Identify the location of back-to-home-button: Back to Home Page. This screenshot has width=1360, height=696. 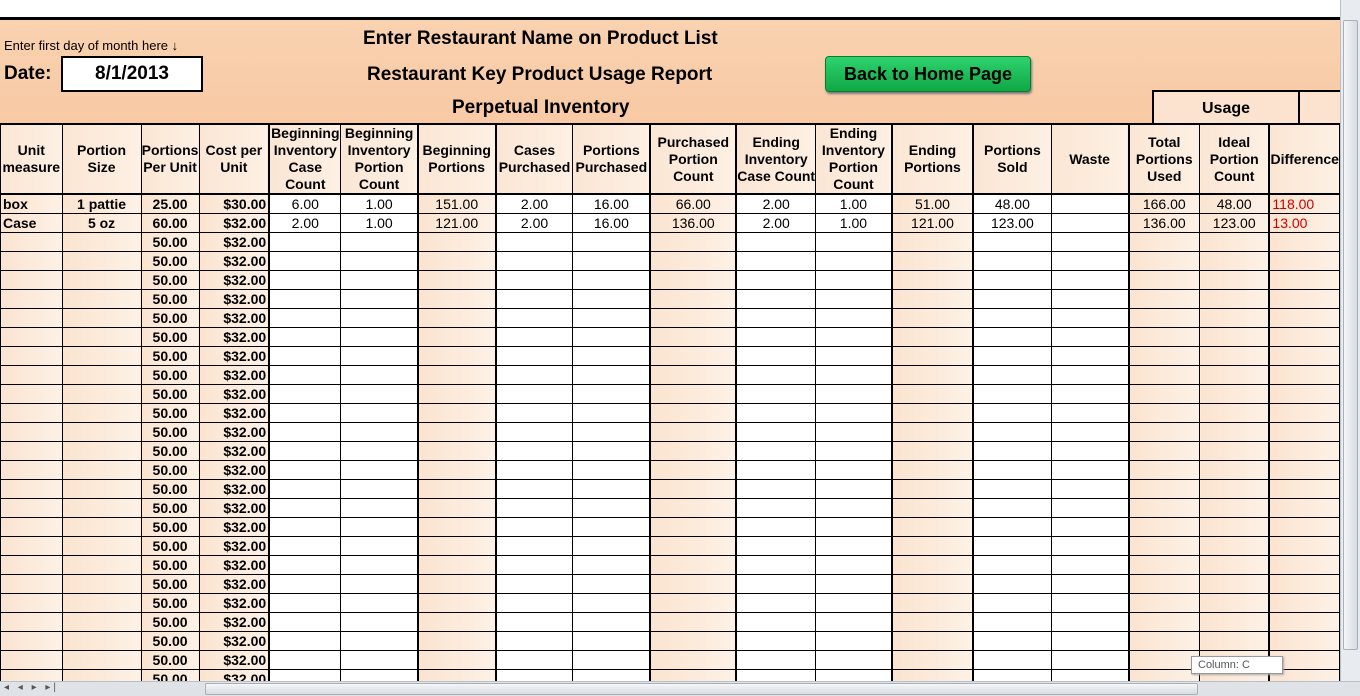
(928, 74).